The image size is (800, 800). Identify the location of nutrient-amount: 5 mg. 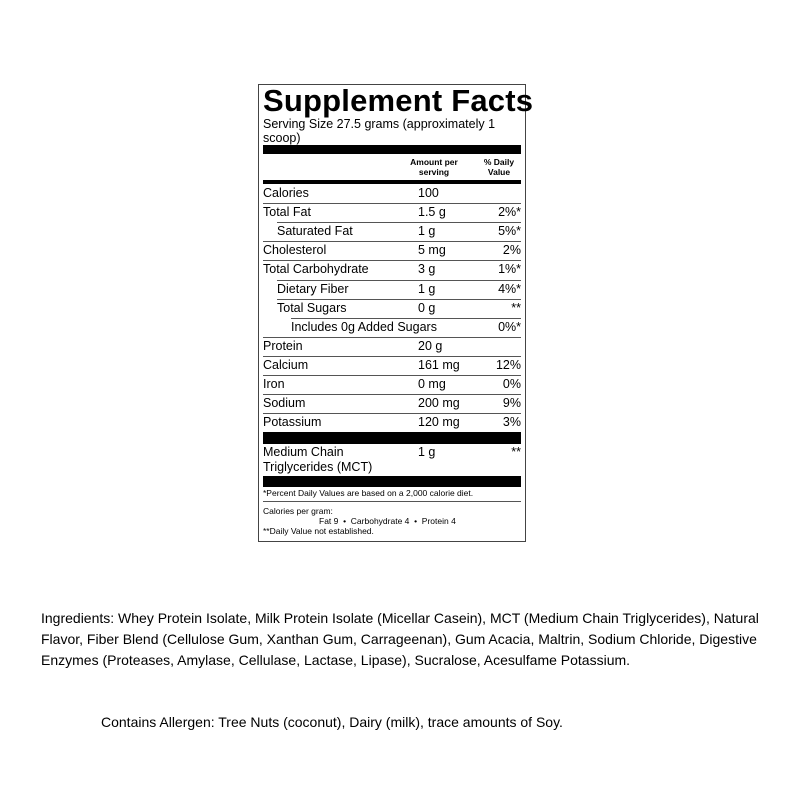
(432, 250).